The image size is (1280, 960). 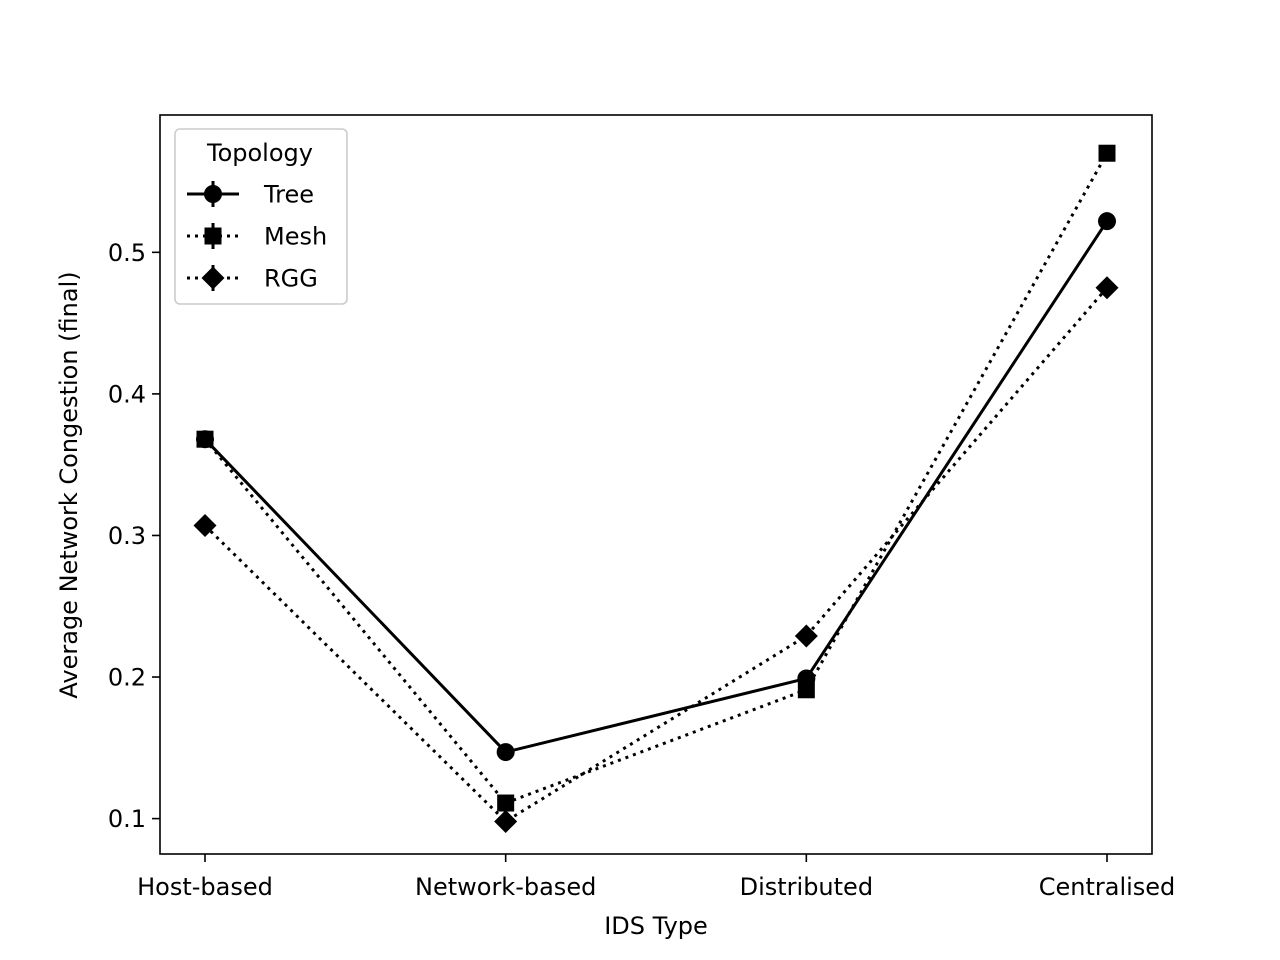 What do you see at coordinates (806, 887) in the screenshot?
I see `x-tick-label: Distributed` at bounding box center [806, 887].